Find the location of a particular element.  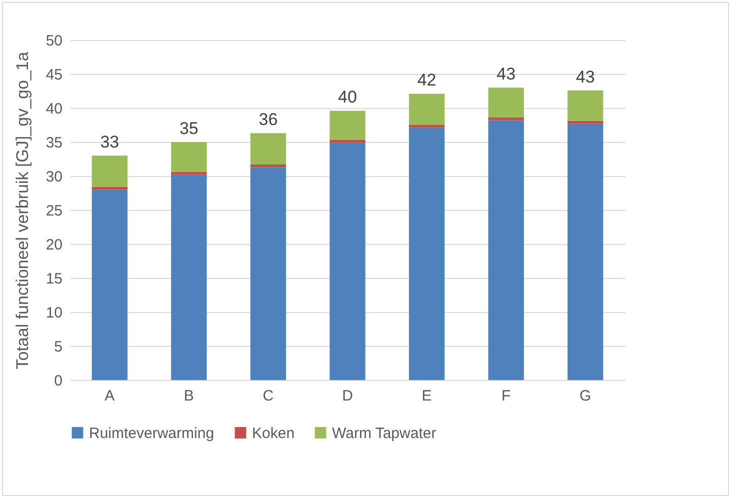

legend-label: Koken is located at coordinates (273, 433).